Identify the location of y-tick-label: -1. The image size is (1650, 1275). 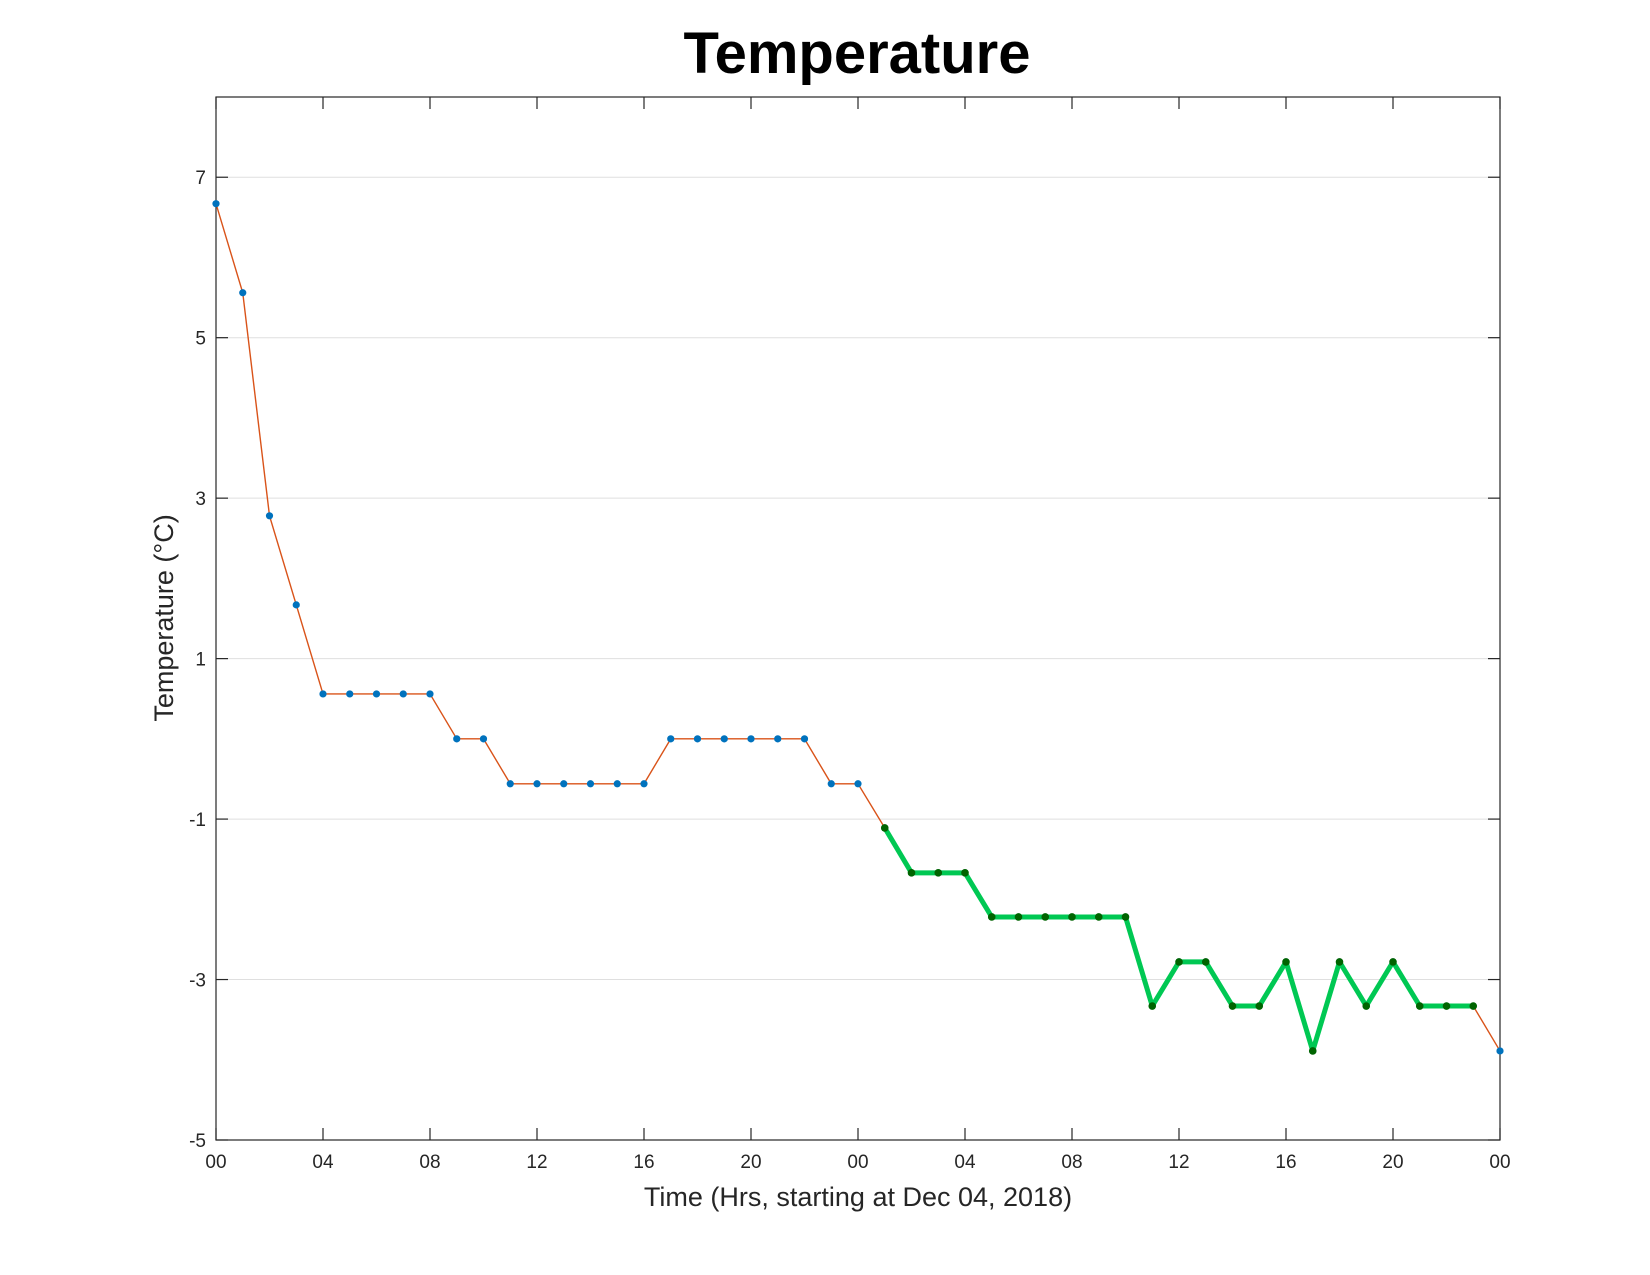
(197, 820).